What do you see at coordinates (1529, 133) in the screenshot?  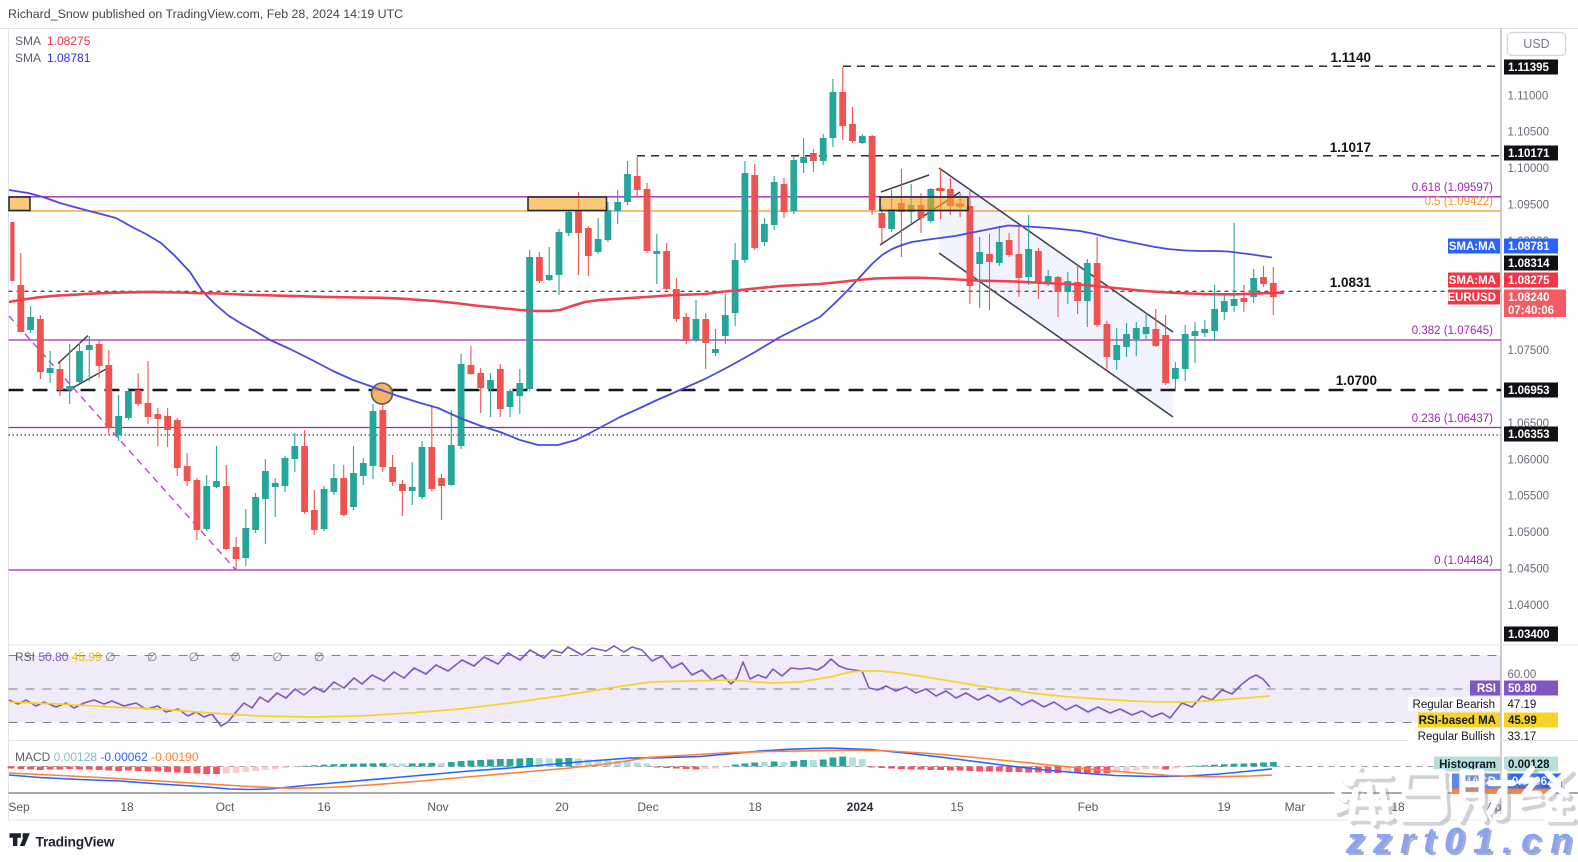 I see `svg-text: 1.10500` at bounding box center [1529, 133].